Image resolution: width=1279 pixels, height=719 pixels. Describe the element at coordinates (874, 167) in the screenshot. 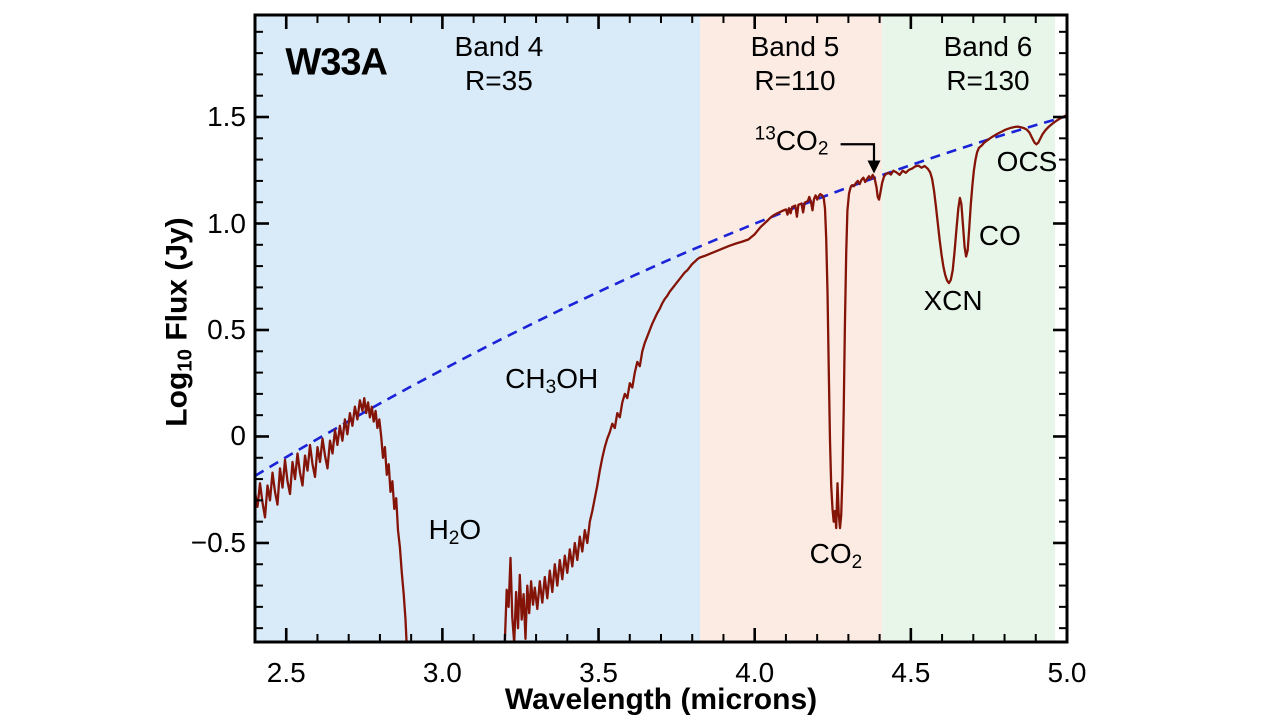

I see `13co2-arrowhead` at that location.